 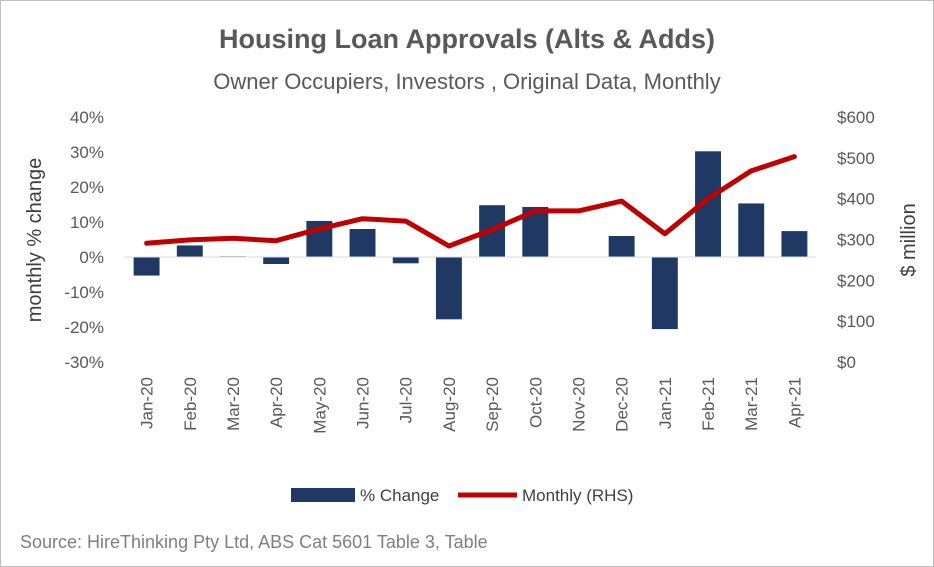 I want to click on x-tick-label: Mar-21, so click(x=751, y=404).